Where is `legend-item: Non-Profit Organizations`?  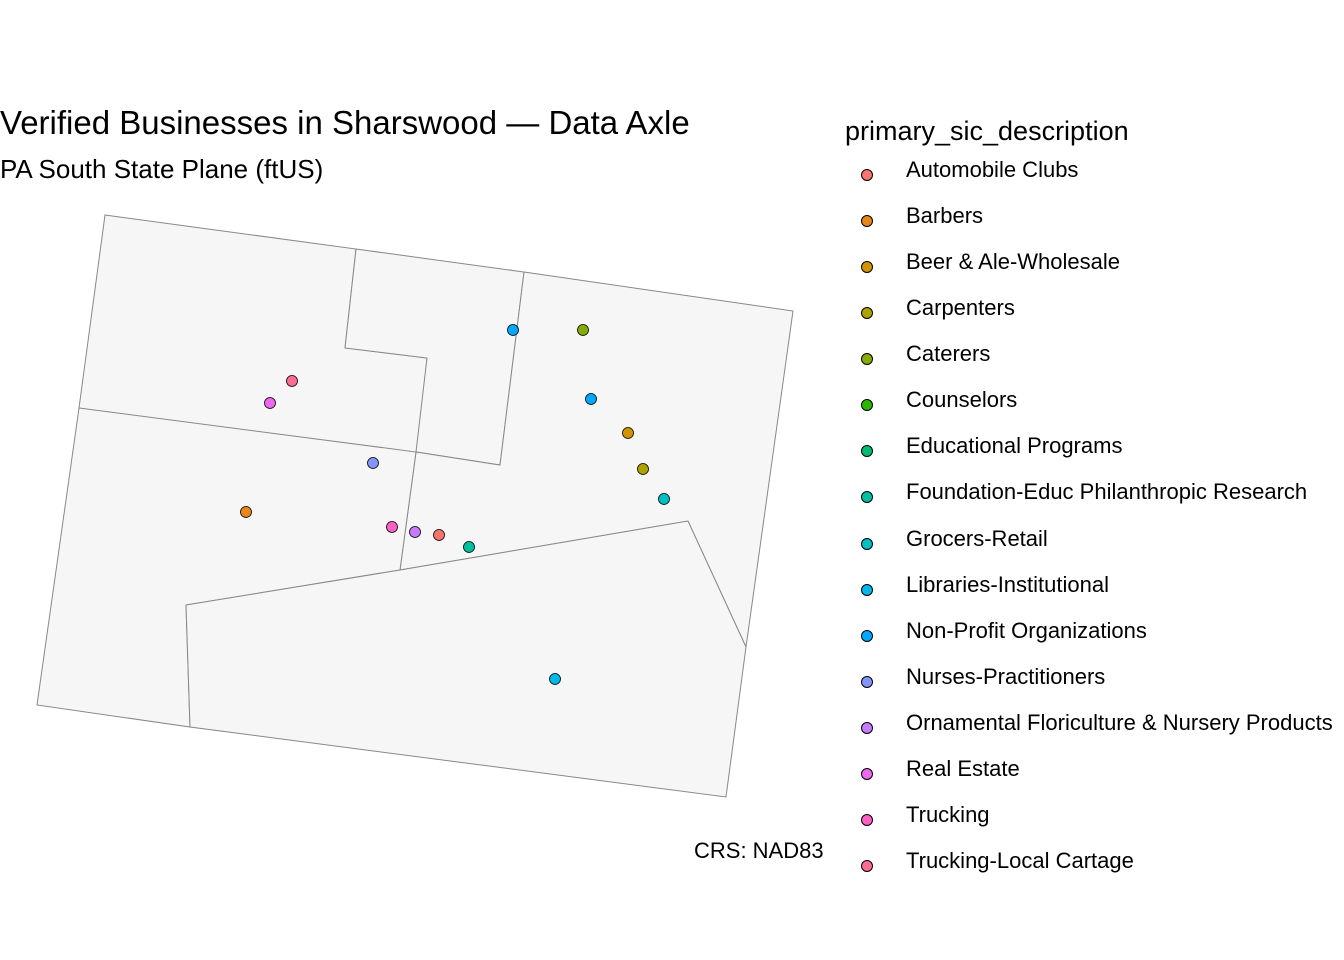 legend-item: Non-Profit Organizations is located at coordinates (1094, 647).